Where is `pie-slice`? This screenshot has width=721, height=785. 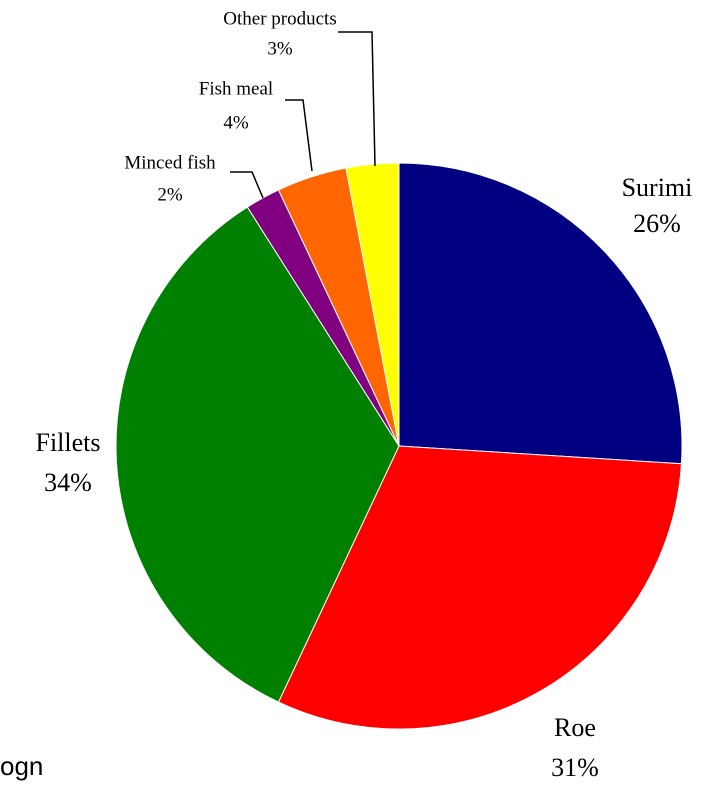 pie-slice is located at coordinates (372, 304).